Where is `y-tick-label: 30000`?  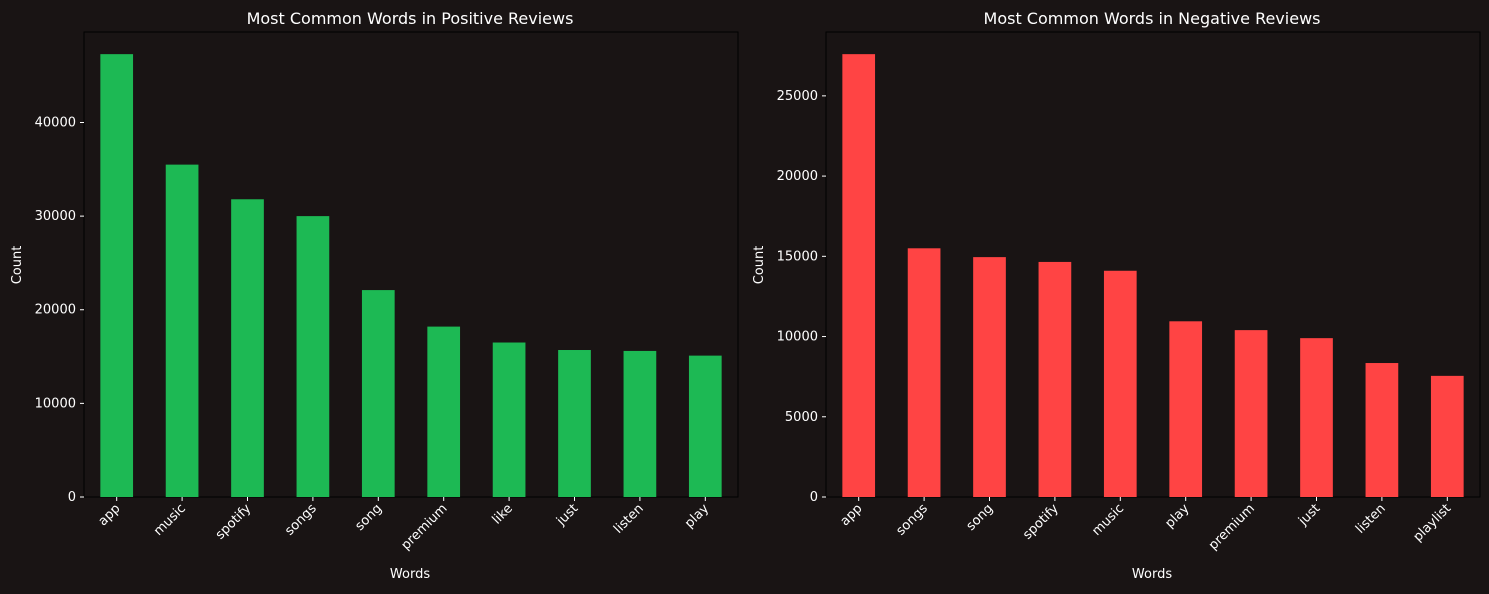 y-tick-label: 30000 is located at coordinates (55, 216).